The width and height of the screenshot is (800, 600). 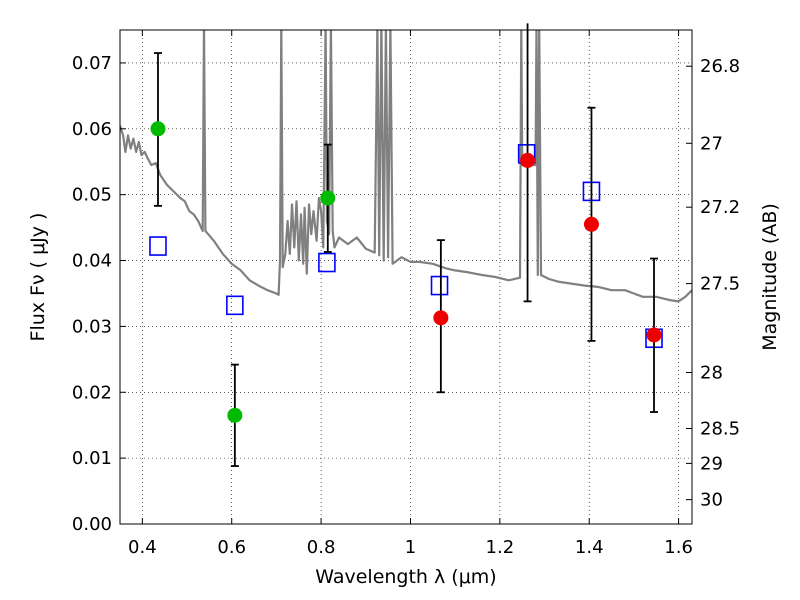 I want to click on y-tick-label: 0.06, so click(x=92, y=129).